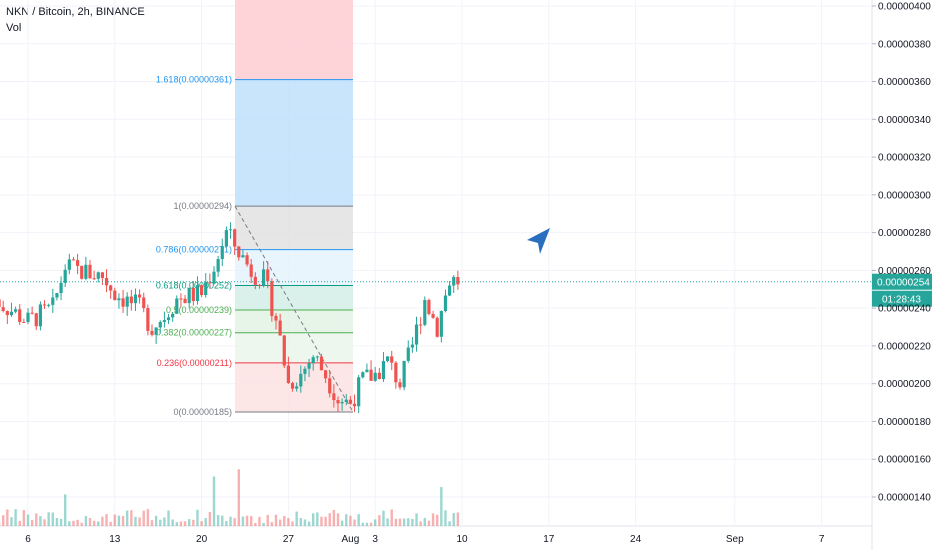 Image resolution: width=932 pixels, height=550 pixels. Describe the element at coordinates (230, 497) in the screenshot. I see `volume-histogram` at that location.